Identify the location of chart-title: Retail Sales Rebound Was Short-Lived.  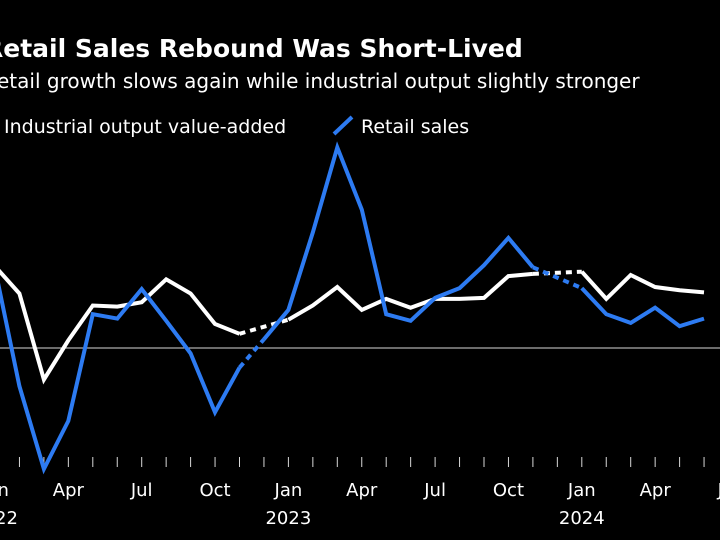
(261, 48).